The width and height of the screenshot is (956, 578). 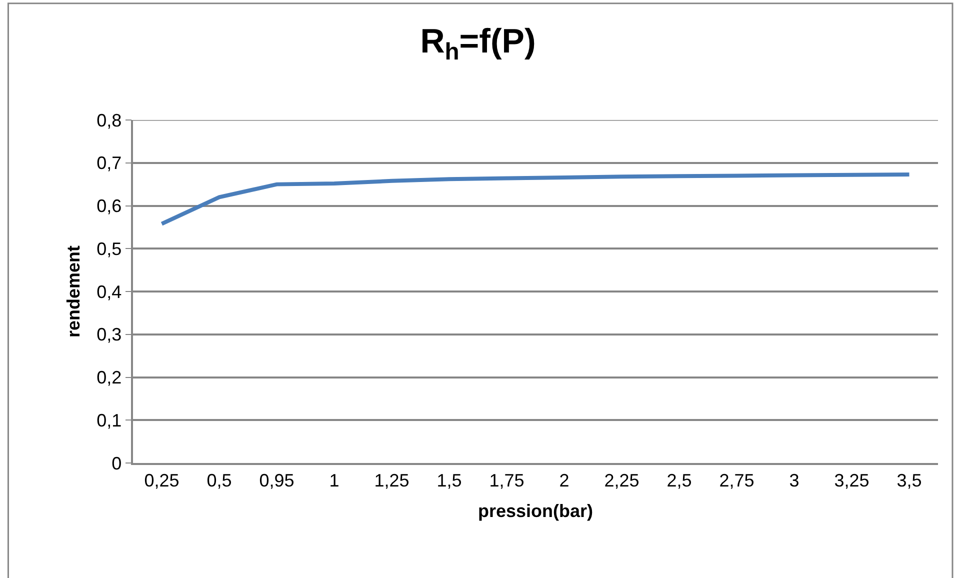 I want to click on x-tick-label: 2,75, so click(x=736, y=480).